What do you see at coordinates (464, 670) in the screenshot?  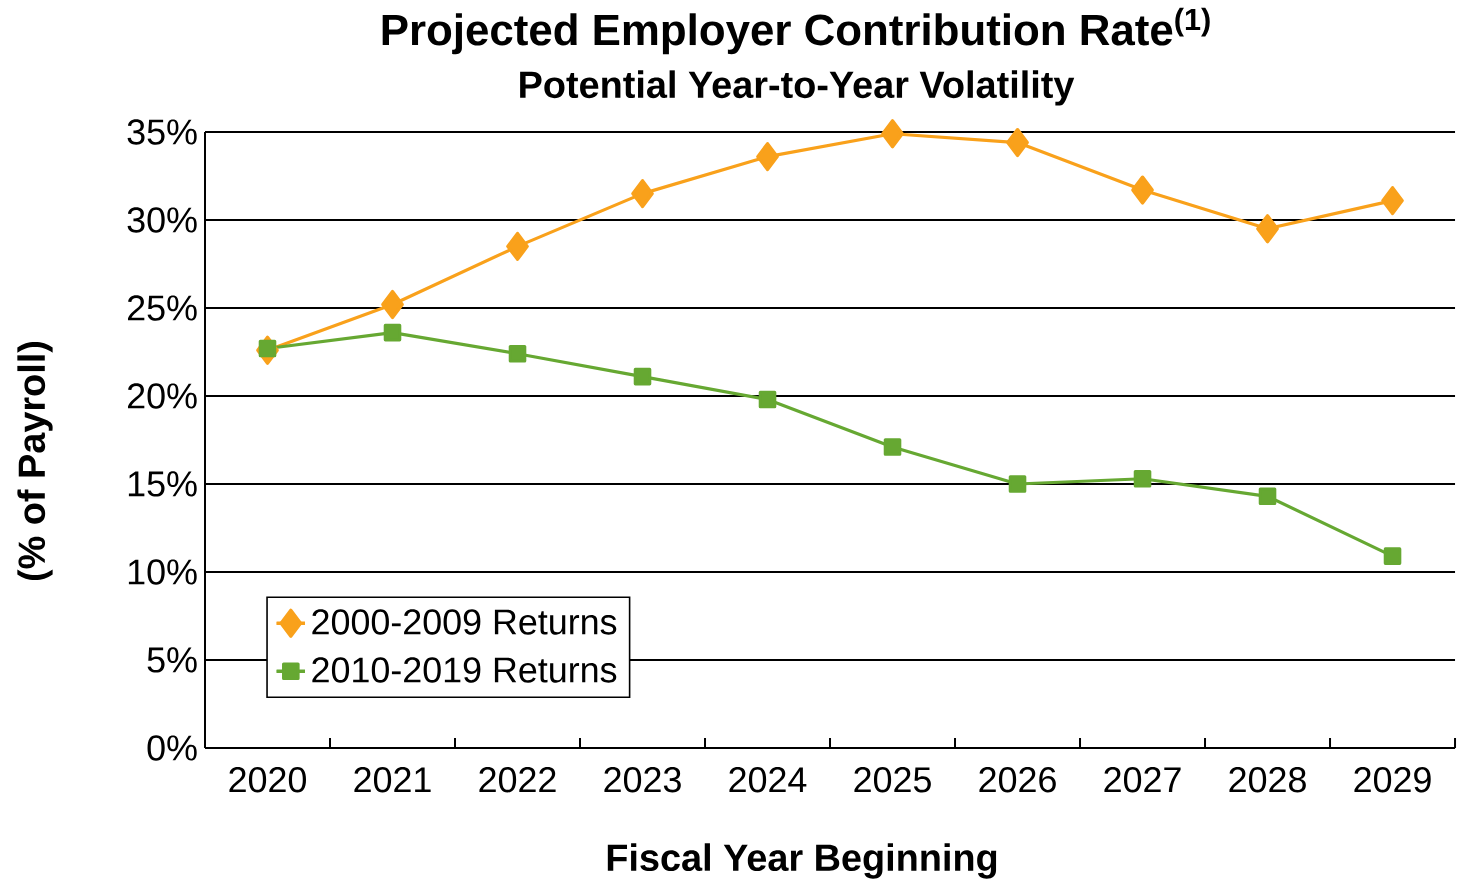 I see `legend-label: 2010-2019 Returns` at bounding box center [464, 670].